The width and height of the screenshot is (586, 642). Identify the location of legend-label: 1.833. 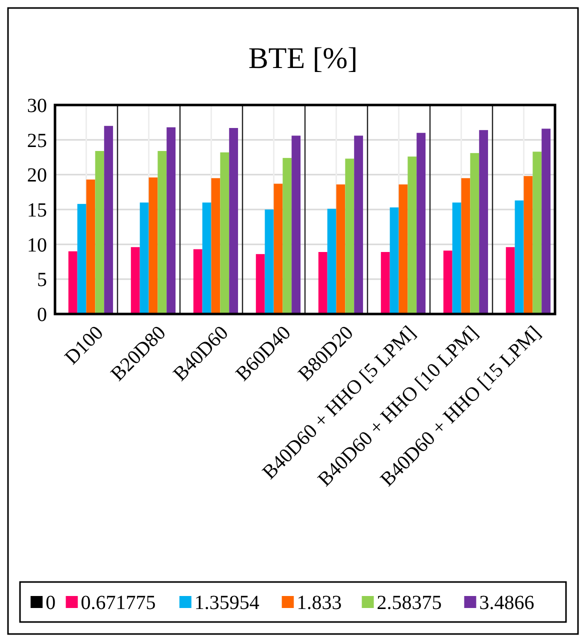
(319, 603).